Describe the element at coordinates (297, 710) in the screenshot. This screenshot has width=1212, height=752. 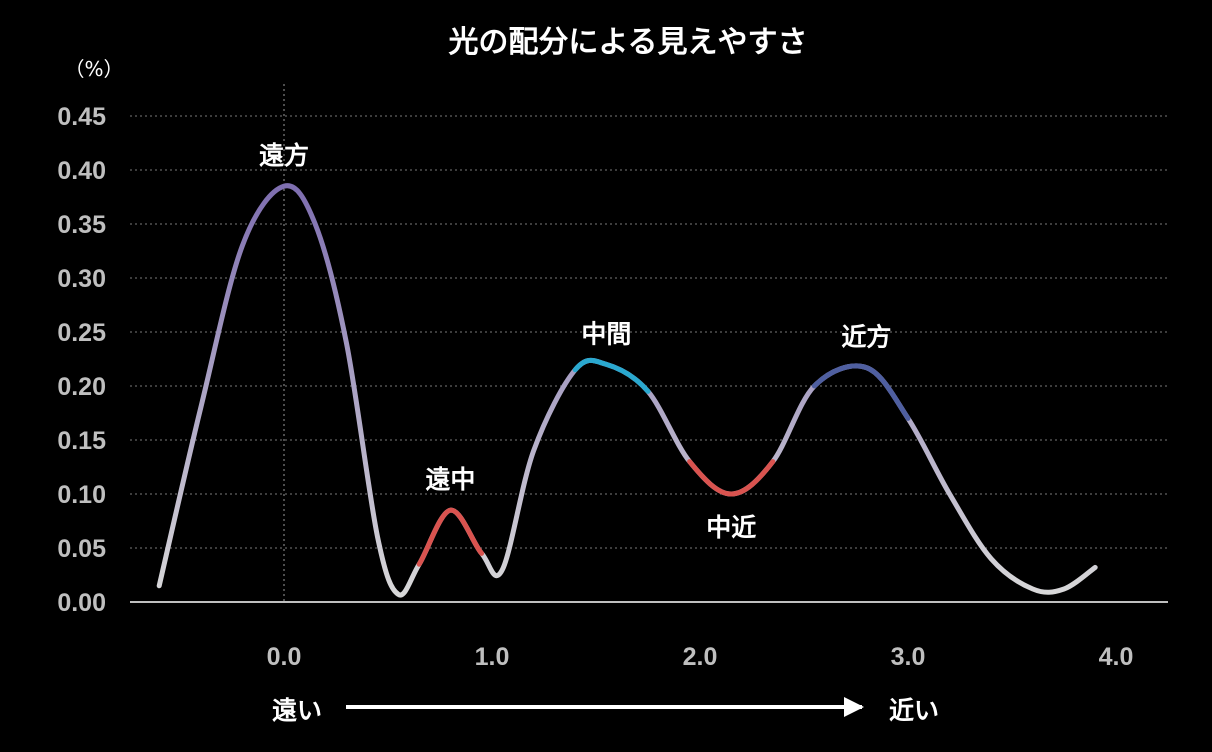
I see `direction-label-far: 遠い` at that location.